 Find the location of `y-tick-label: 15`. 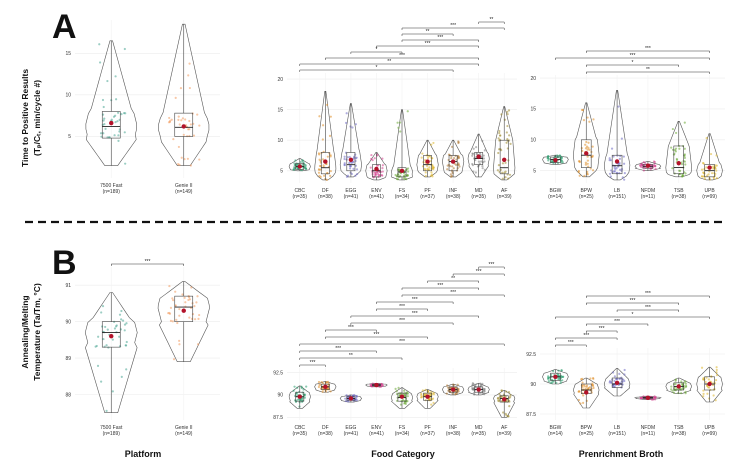

y-tick-label: 15 is located at coordinates (68, 54).